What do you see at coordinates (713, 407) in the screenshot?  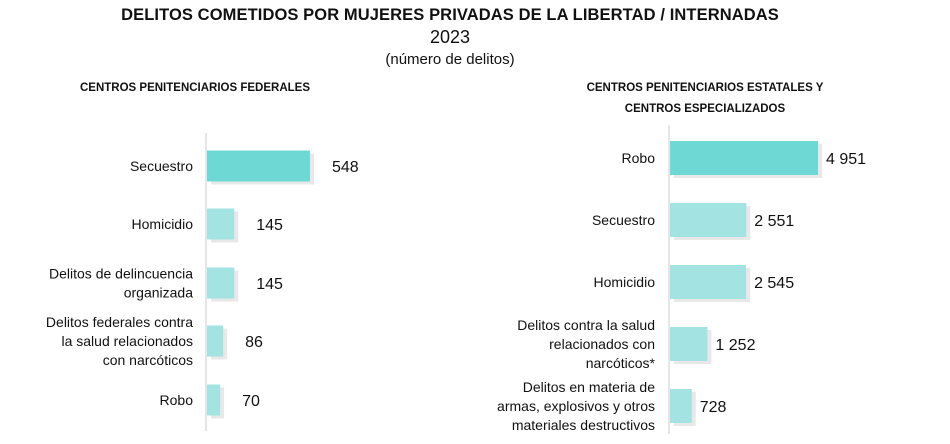 I see `right-value-label: 728` at bounding box center [713, 407].